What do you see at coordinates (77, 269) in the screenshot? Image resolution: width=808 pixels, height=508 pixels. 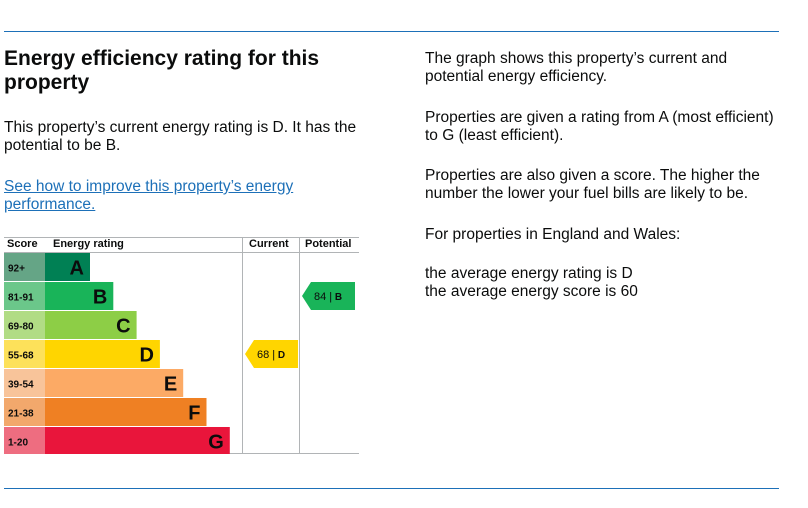 I see `rating-letter-a: A` at bounding box center [77, 269].